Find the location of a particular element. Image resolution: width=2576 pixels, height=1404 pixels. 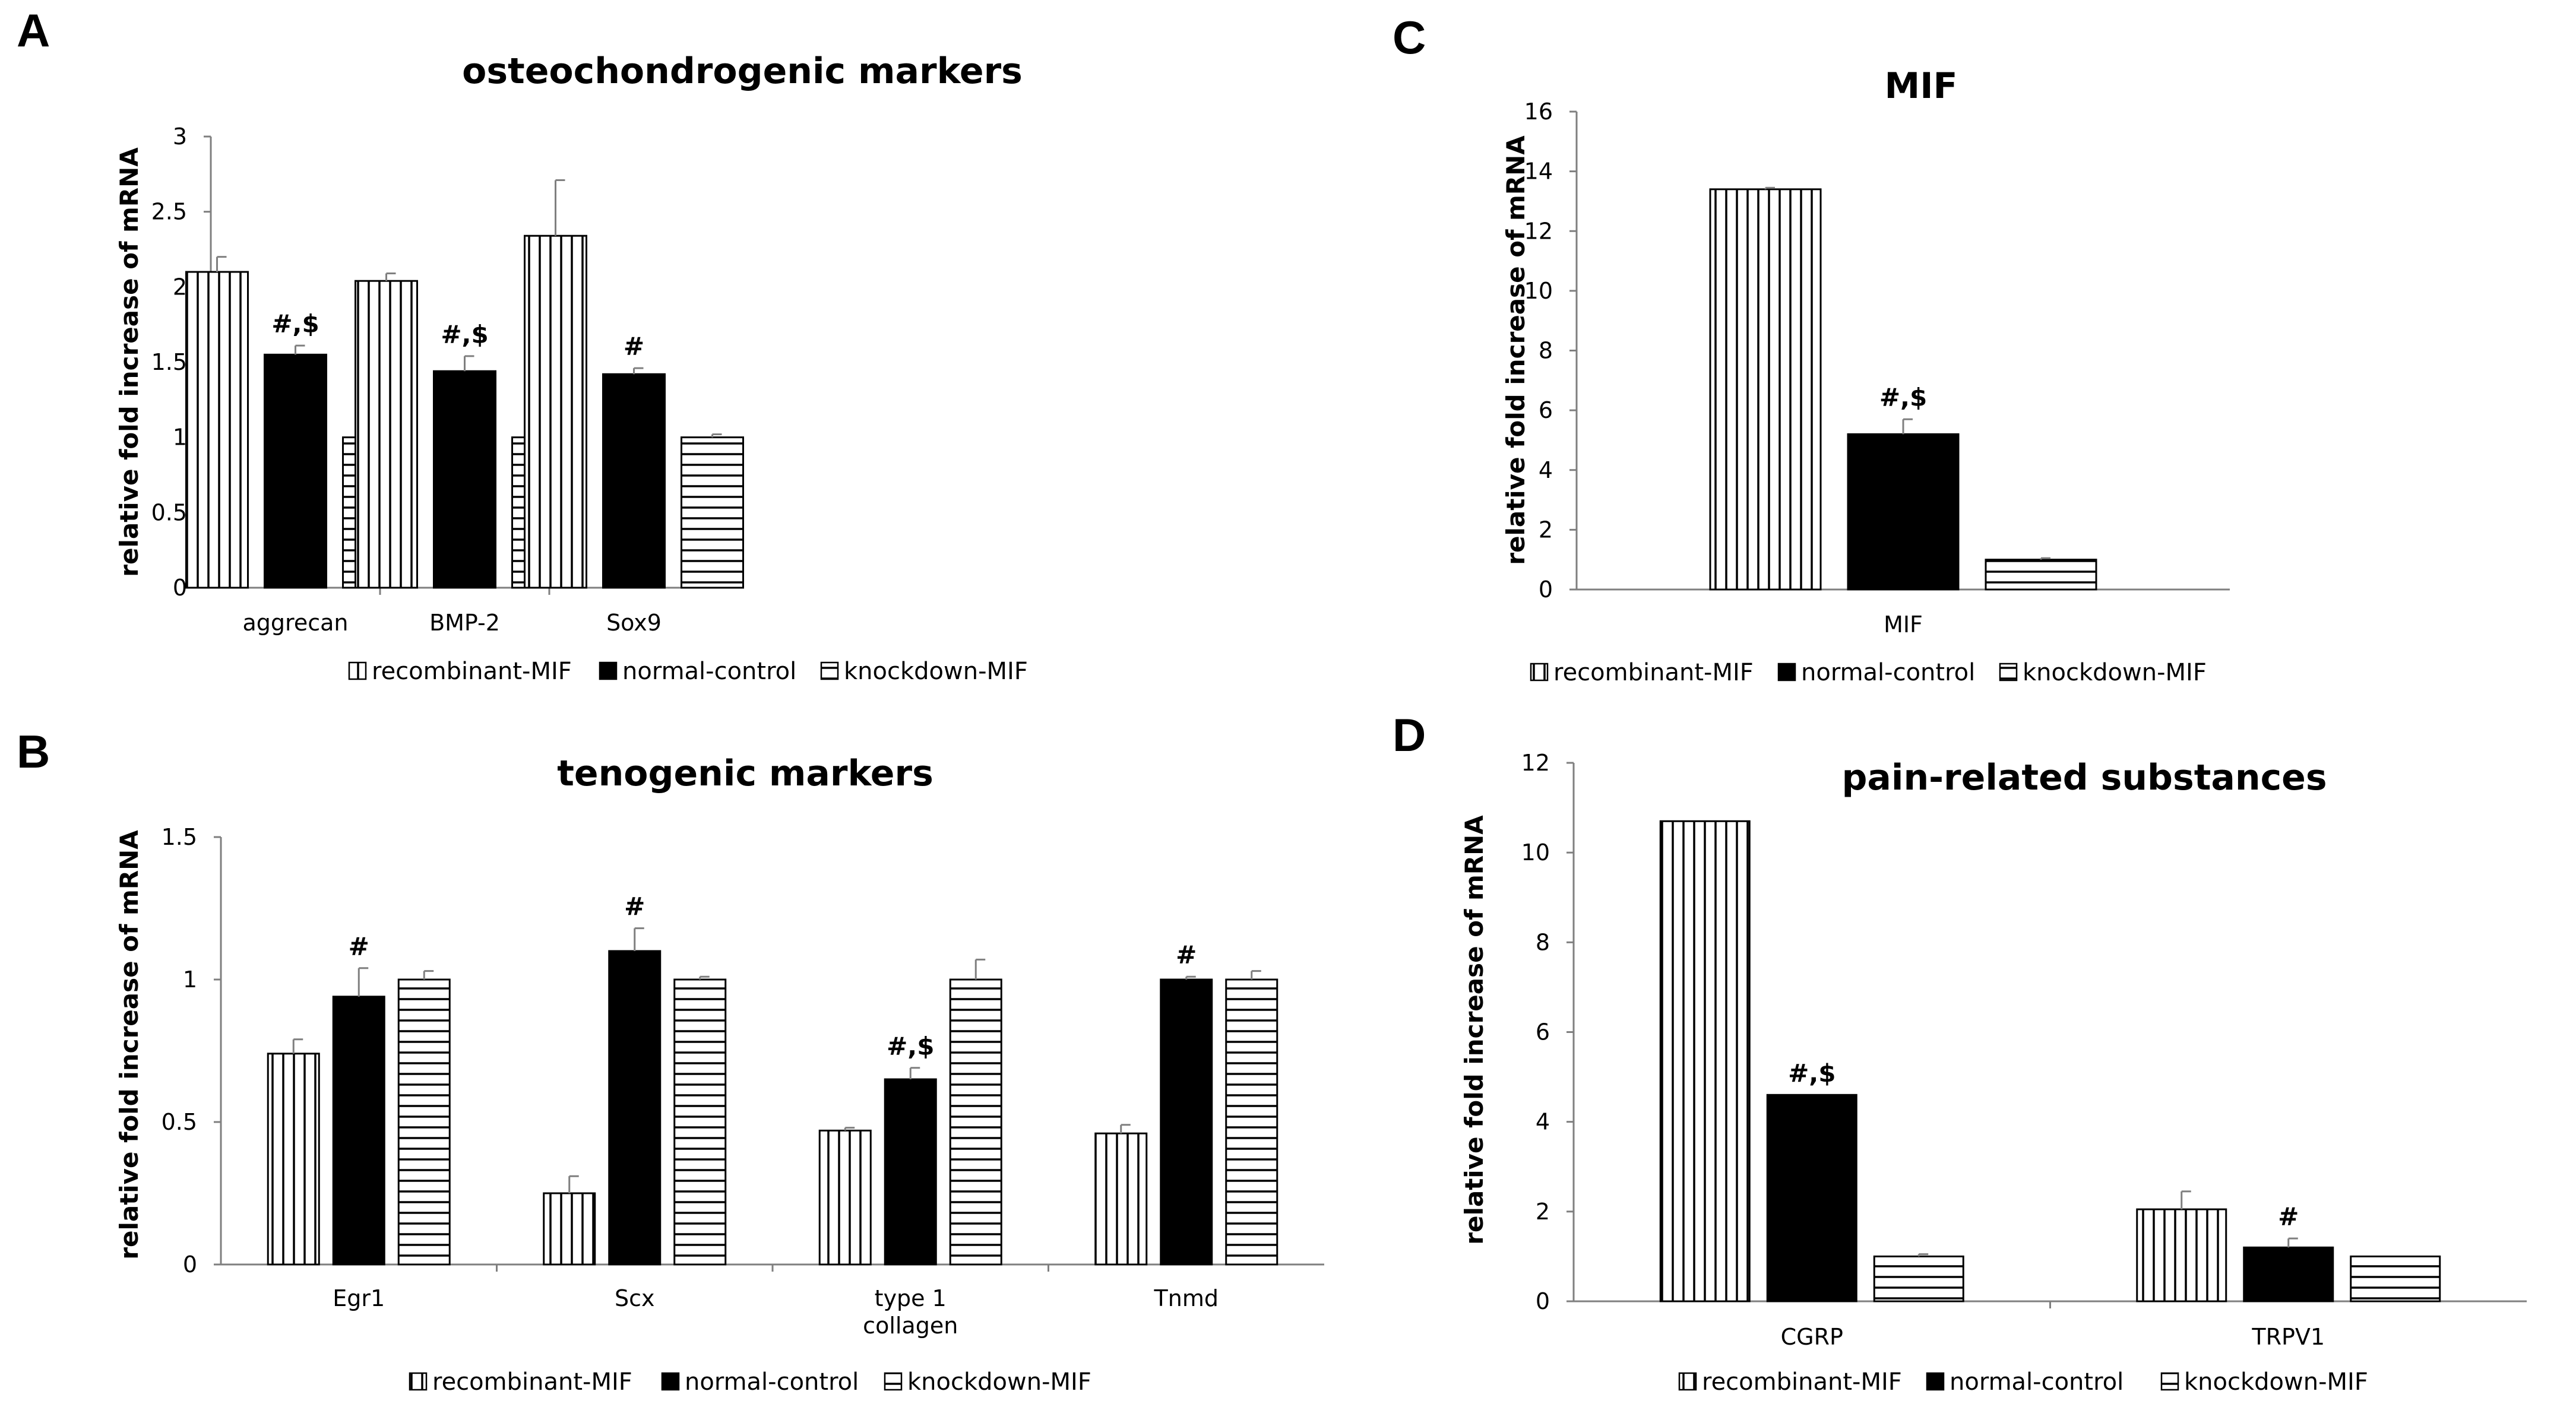

y-tick-label: 14 is located at coordinates (1538, 172).